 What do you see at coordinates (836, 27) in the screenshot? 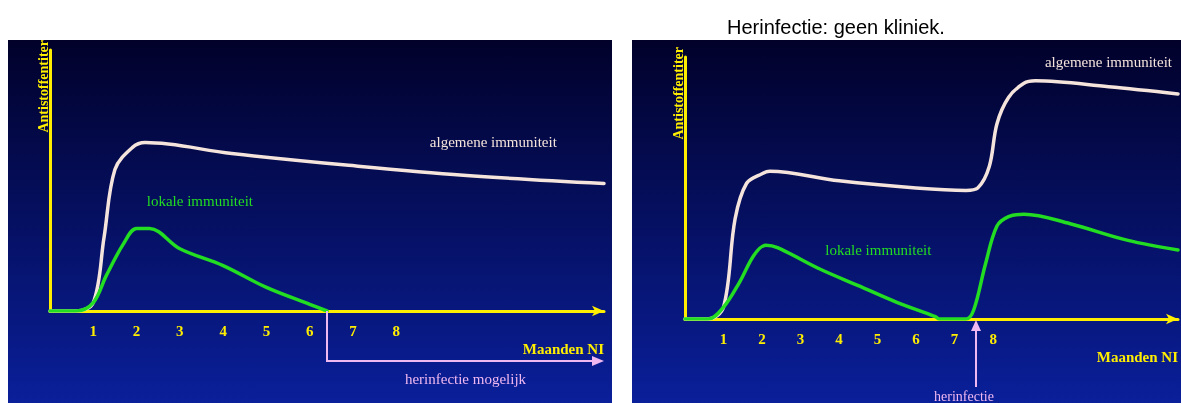
I see `chart-title: Herinfectie: geen kliniek.` at bounding box center [836, 27].